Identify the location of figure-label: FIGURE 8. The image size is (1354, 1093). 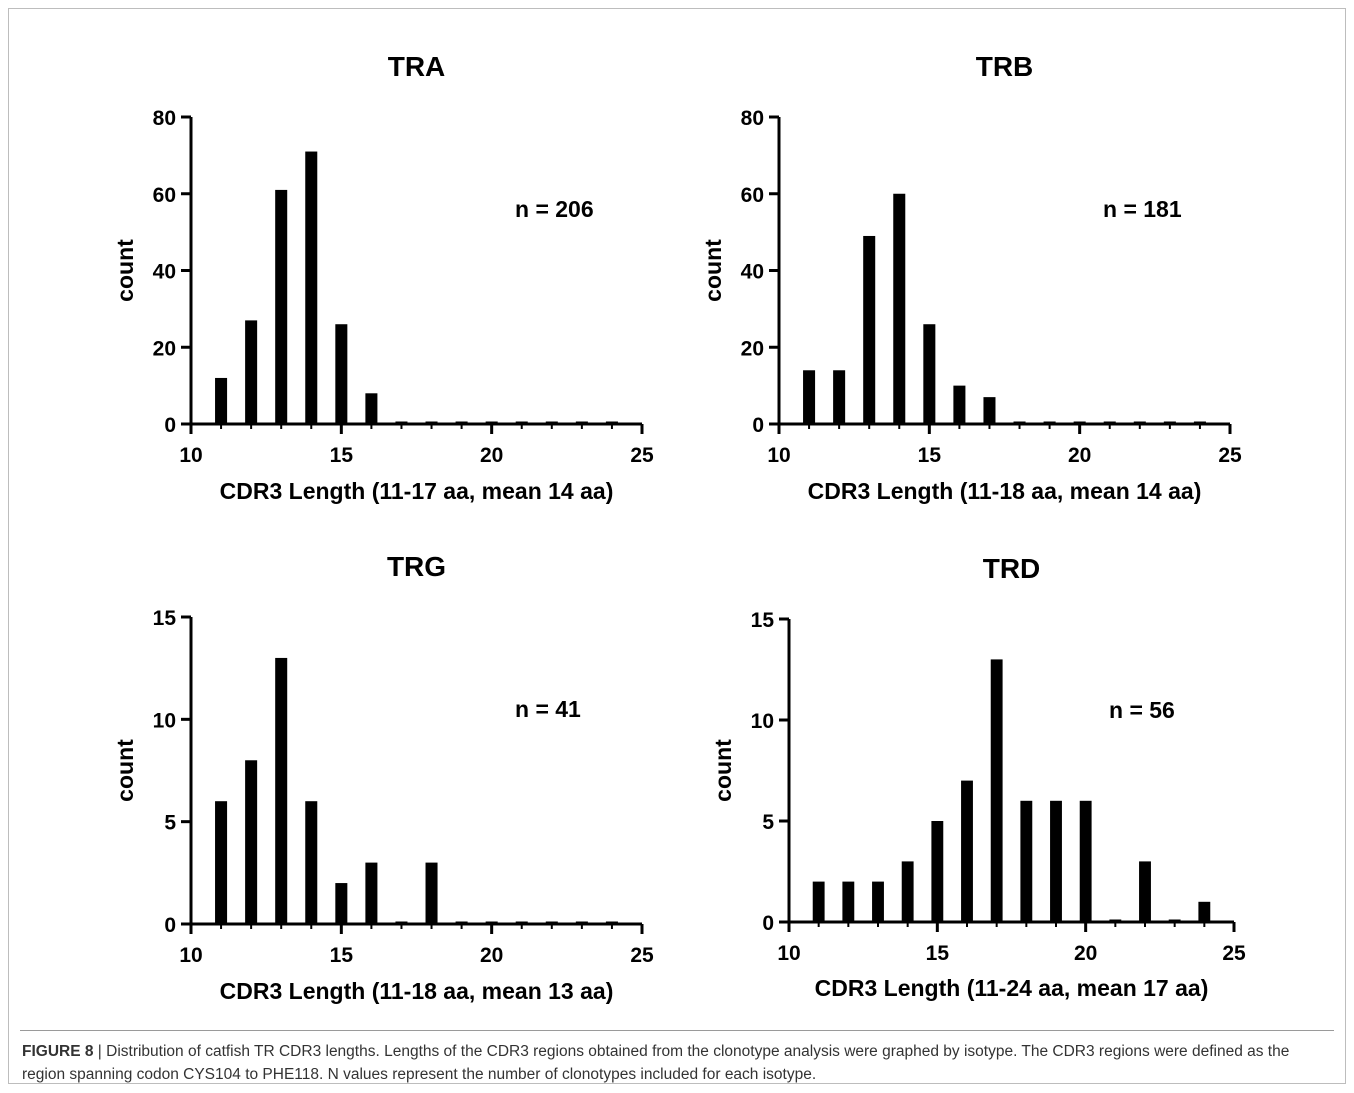
(58, 1051).